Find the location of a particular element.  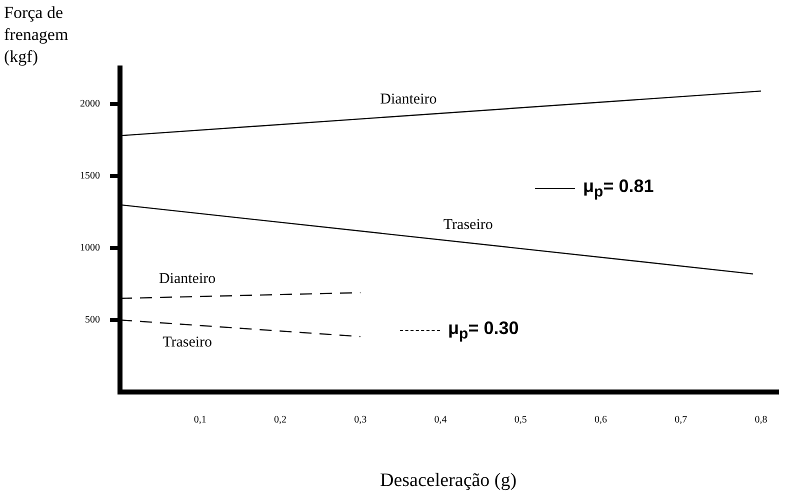

y-tick-label: 2000 is located at coordinates (90, 104).